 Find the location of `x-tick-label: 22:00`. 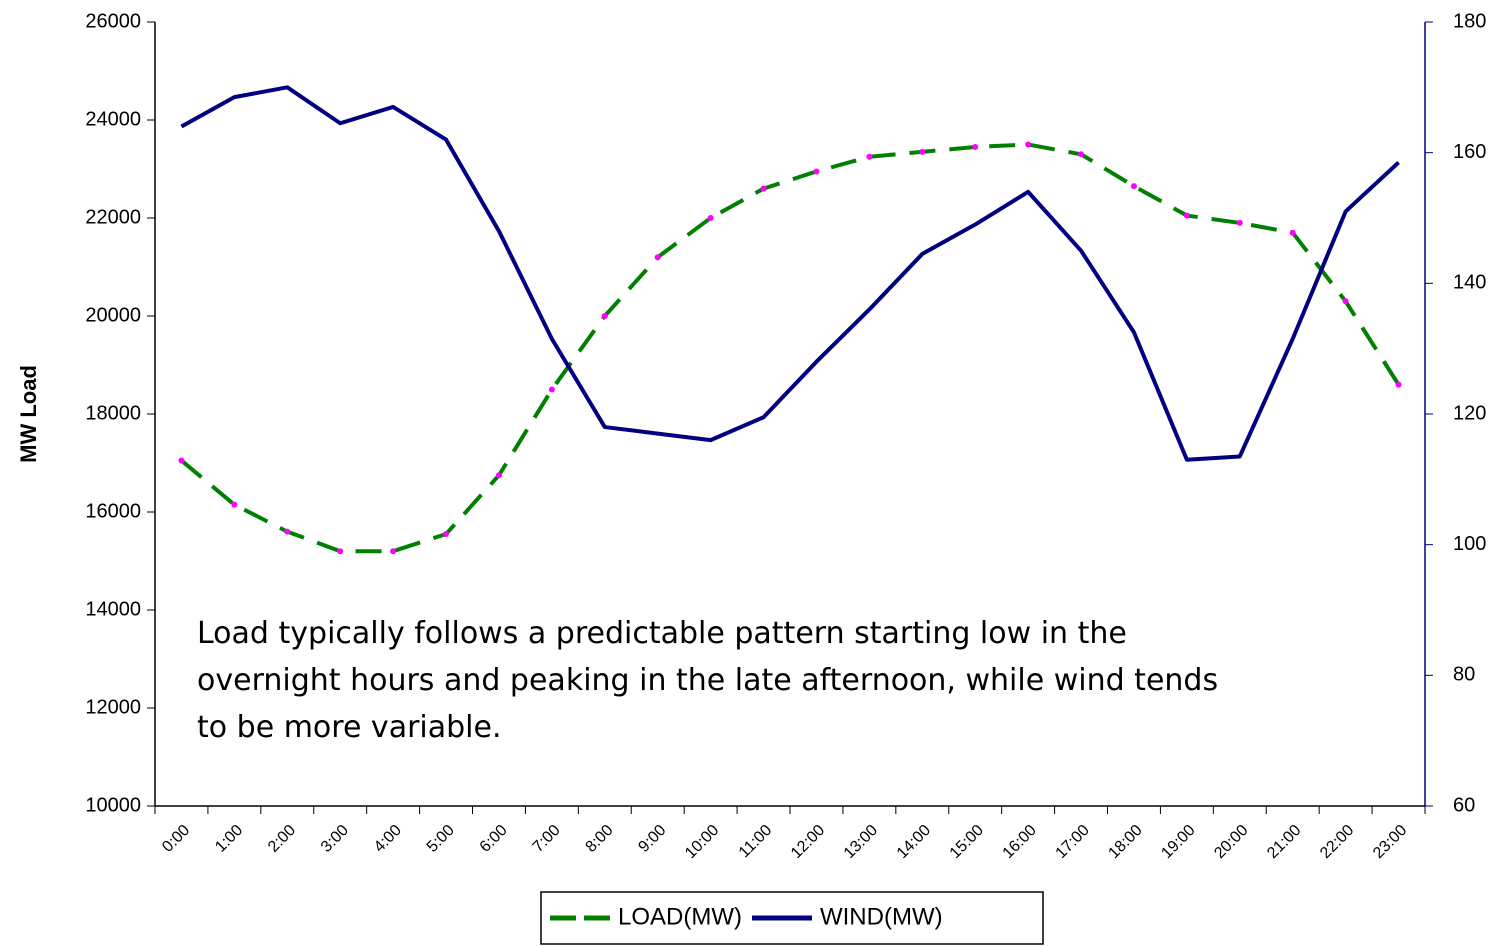

x-tick-label: 22:00 is located at coordinates (1337, 842).